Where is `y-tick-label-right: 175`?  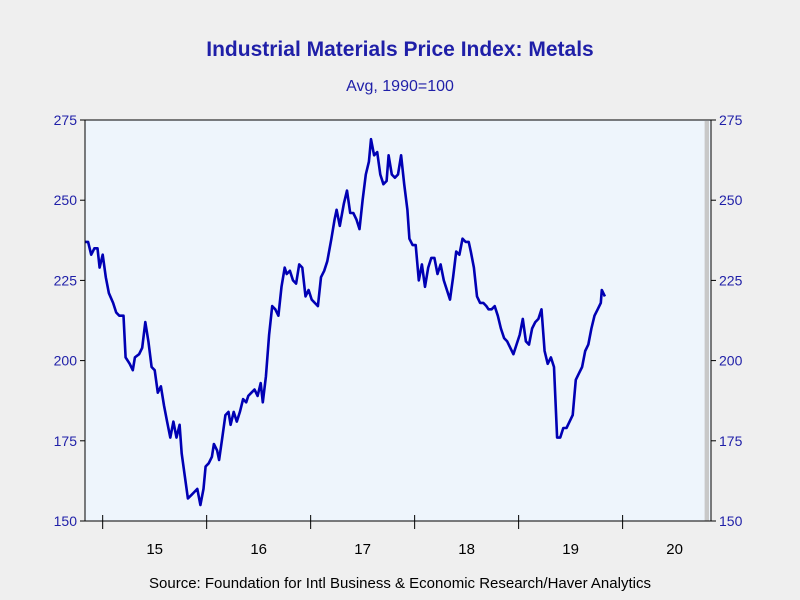
y-tick-label-right: 175 is located at coordinates (731, 441).